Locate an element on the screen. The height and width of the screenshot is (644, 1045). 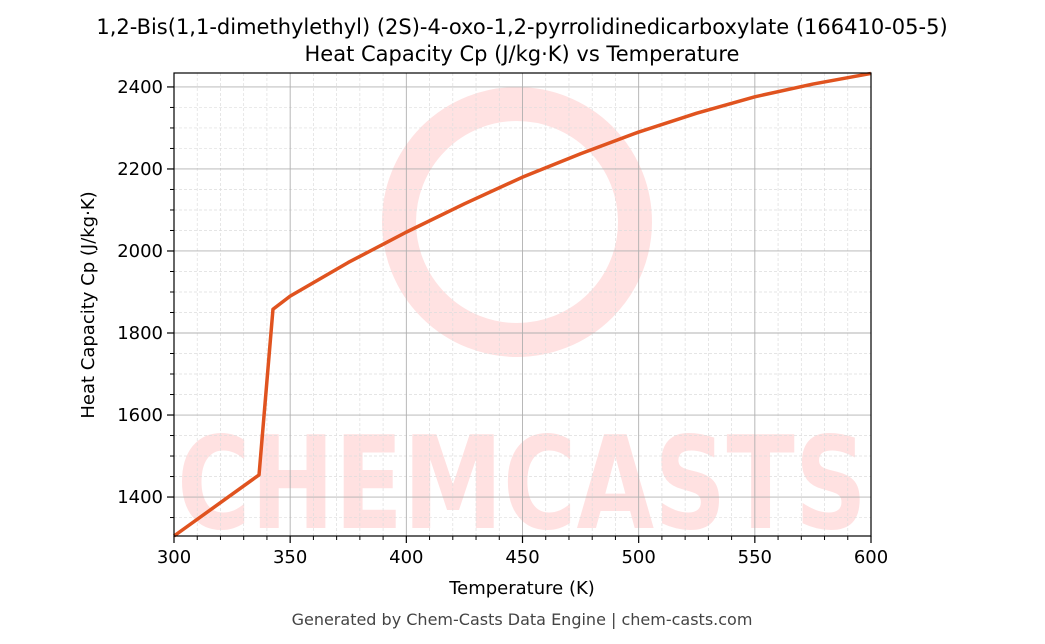
x-tick-label: 350 is located at coordinates (290, 557).